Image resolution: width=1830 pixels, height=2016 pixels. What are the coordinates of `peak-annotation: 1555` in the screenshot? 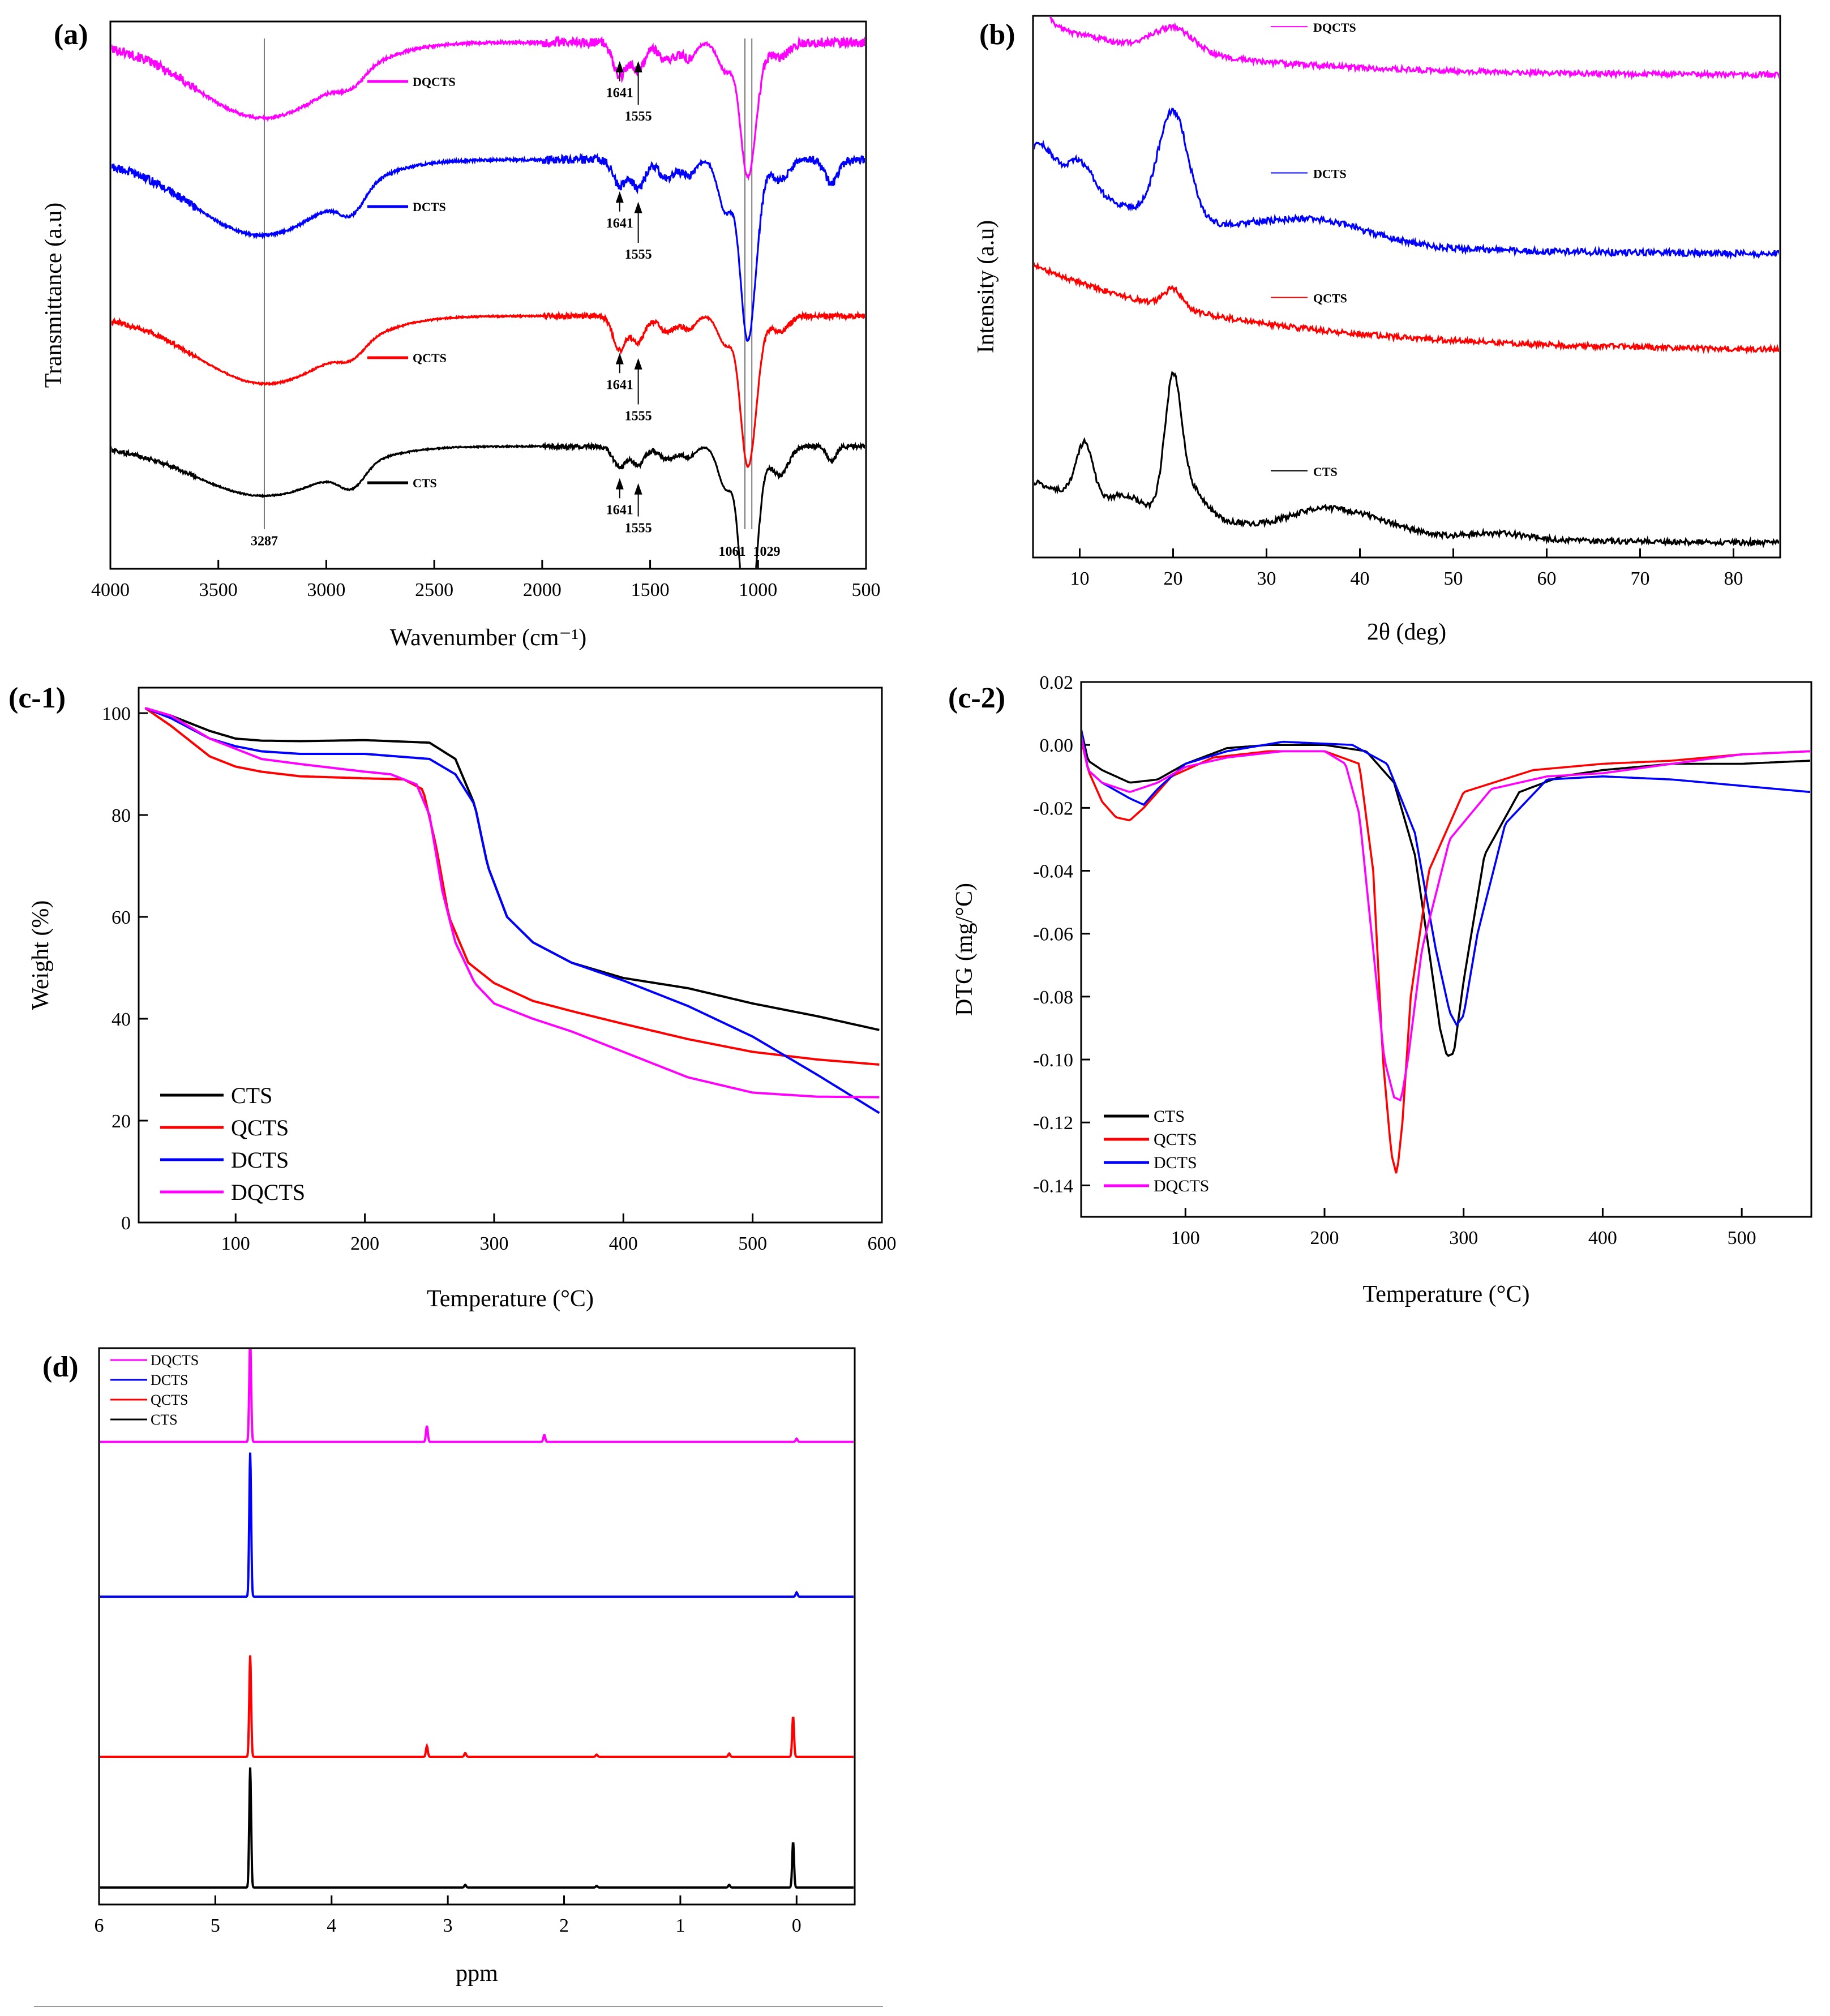 It's located at (638, 416).